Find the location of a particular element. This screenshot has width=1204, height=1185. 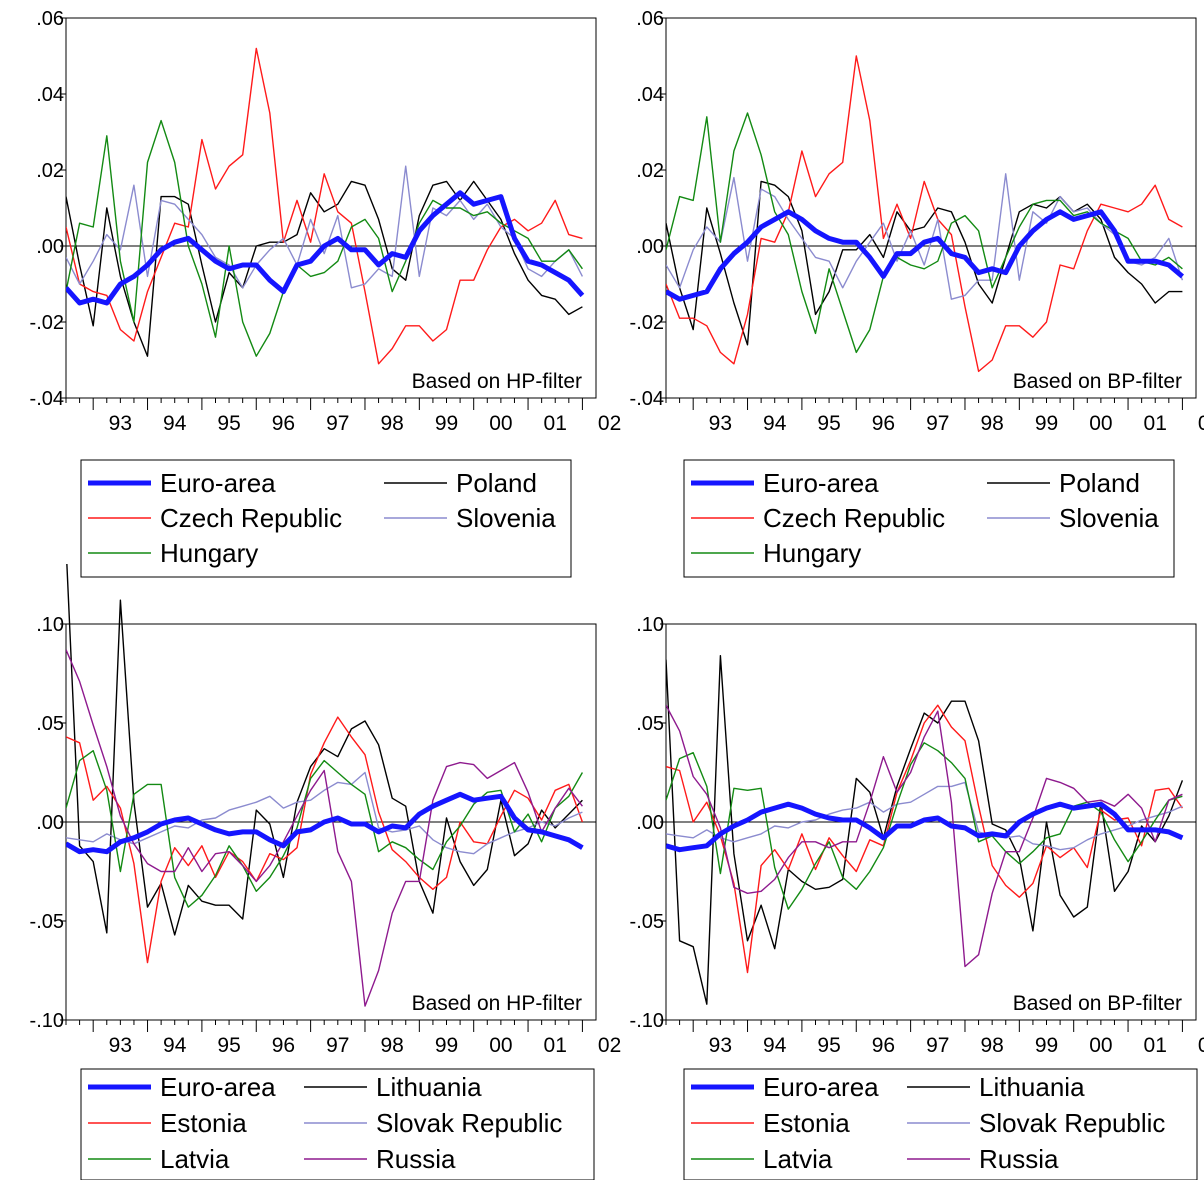

y-tick-label: .06 is located at coordinates (50, 19).